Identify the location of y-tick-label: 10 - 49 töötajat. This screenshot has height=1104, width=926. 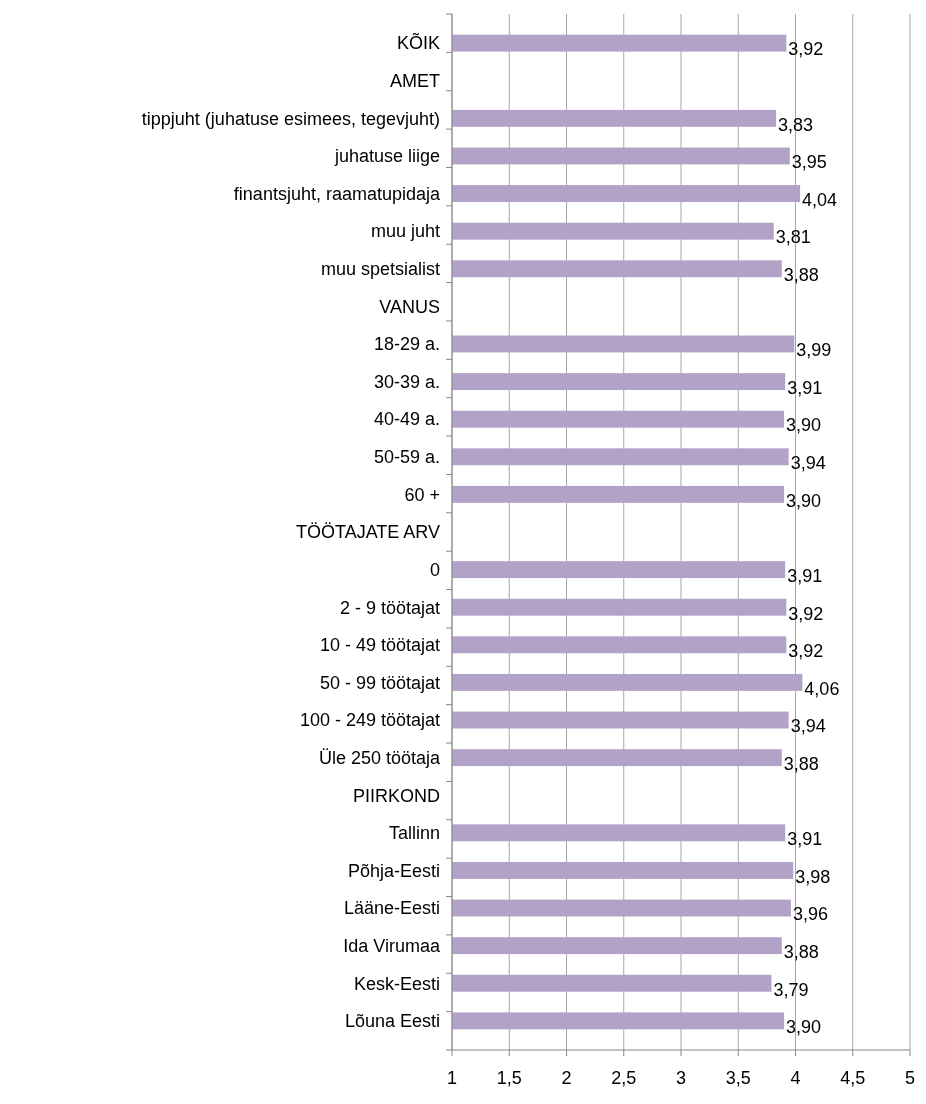
(379, 645).